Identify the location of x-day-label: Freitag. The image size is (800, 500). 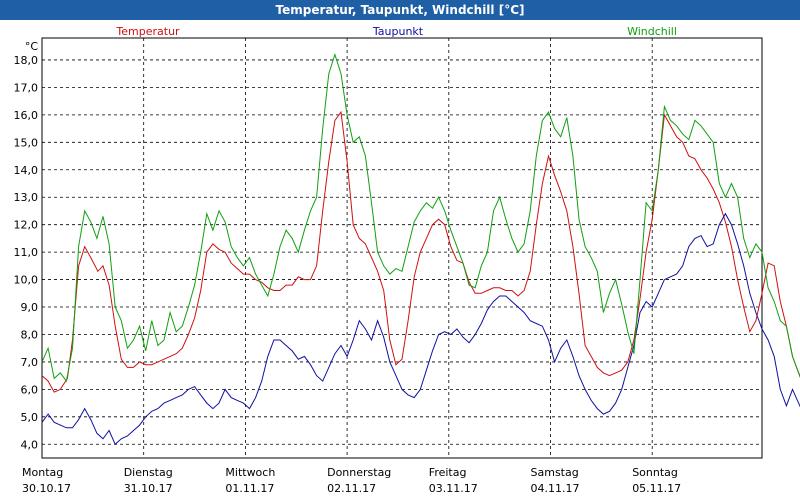
(448, 472).